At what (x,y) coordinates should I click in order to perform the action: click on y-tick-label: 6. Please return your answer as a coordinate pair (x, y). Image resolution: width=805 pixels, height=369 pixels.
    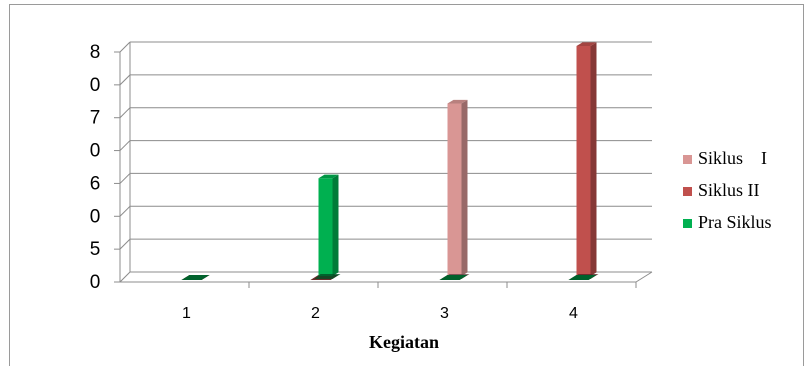
    Looking at the image, I should click on (95, 183).